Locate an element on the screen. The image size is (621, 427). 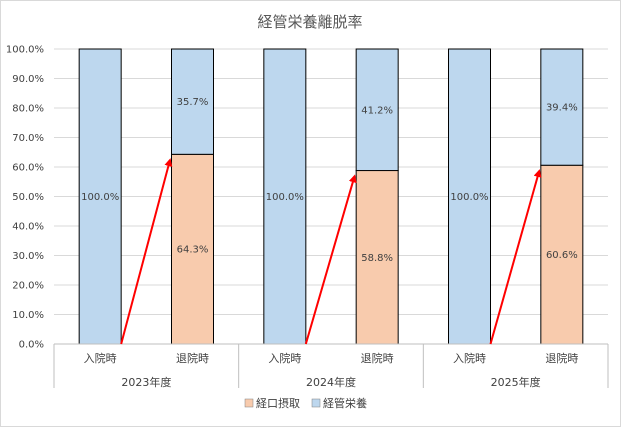
y-tick-label: 90.0% is located at coordinates (28, 79).